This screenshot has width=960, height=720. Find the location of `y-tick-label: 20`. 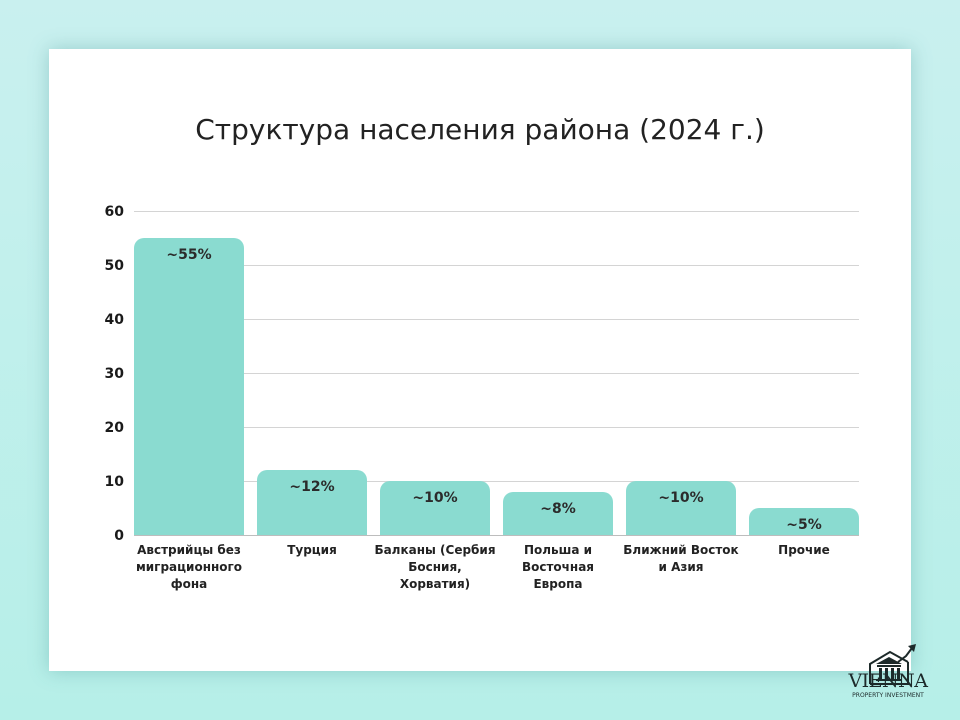

y-tick-label: 20 is located at coordinates (114, 428).